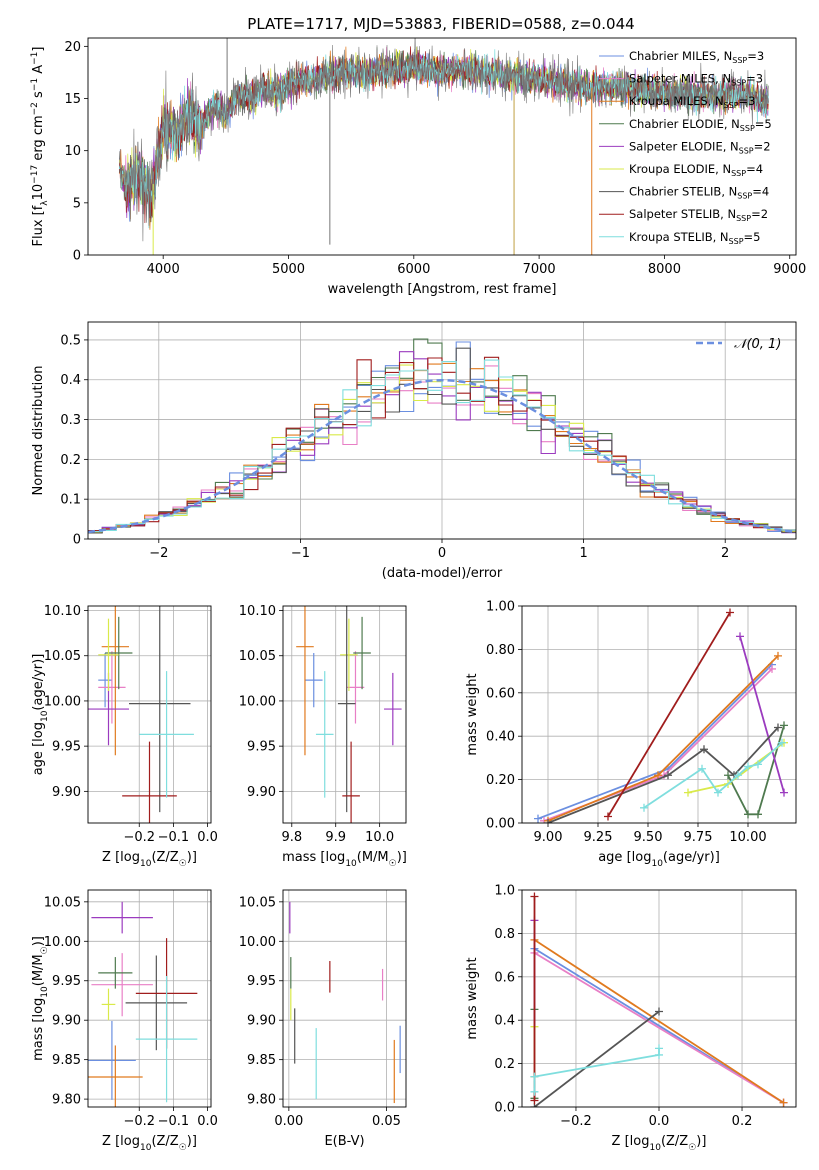 The height and width of the screenshot is (1170, 819). Describe the element at coordinates (472, 998) in the screenshot. I see `weight-vs-Z-ylabel: mass weight` at that location.